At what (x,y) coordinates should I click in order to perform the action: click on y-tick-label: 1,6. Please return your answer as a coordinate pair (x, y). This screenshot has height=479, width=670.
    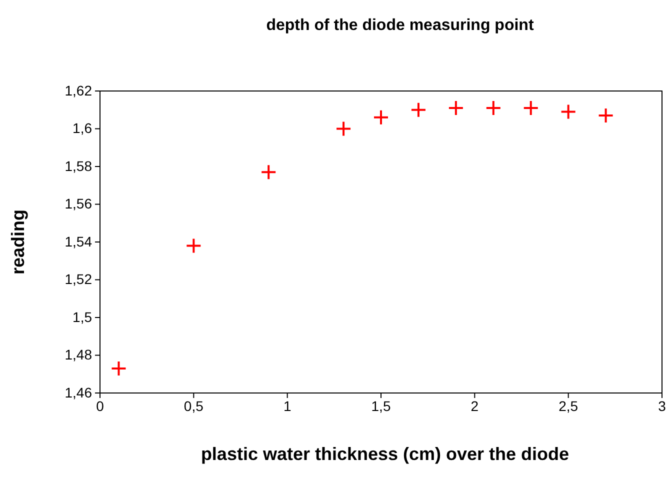
    Looking at the image, I should click on (82, 128).